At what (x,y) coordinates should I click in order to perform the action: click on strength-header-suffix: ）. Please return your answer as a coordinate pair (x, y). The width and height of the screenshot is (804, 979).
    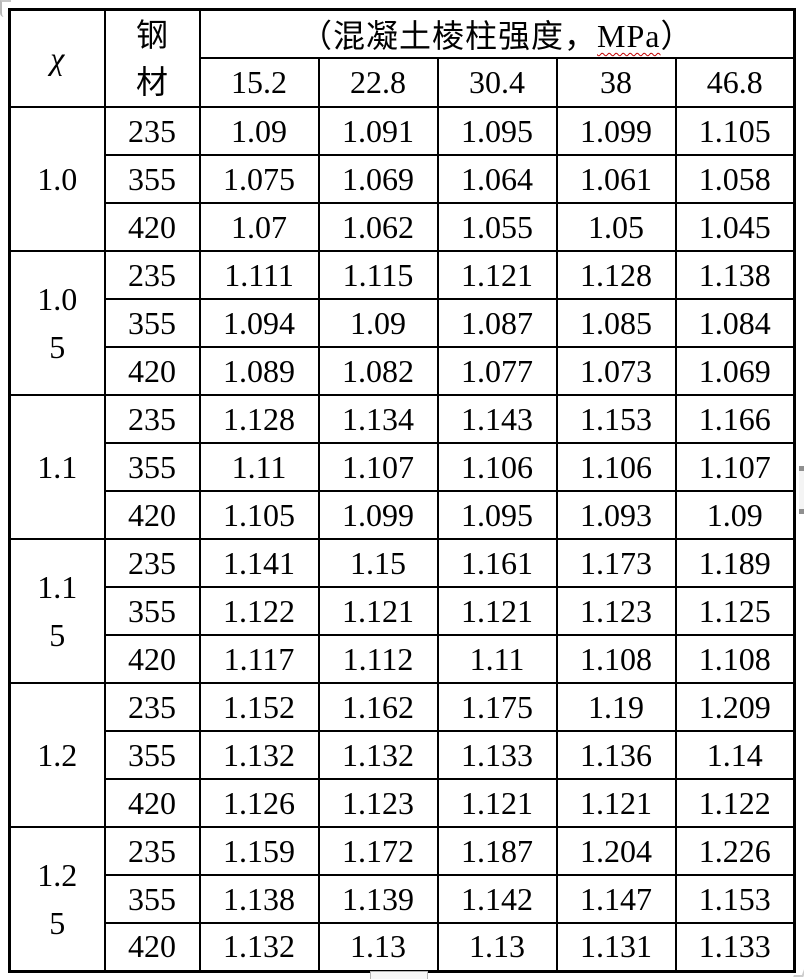
    Looking at the image, I should click on (677, 36).